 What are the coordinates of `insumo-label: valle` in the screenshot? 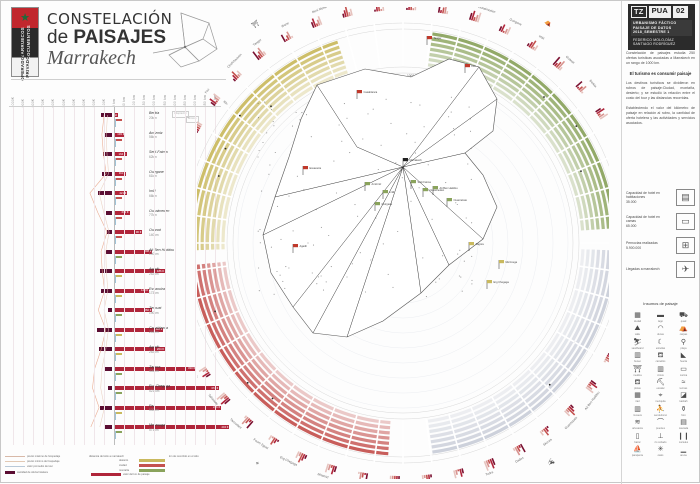 It's located at (637, 334).